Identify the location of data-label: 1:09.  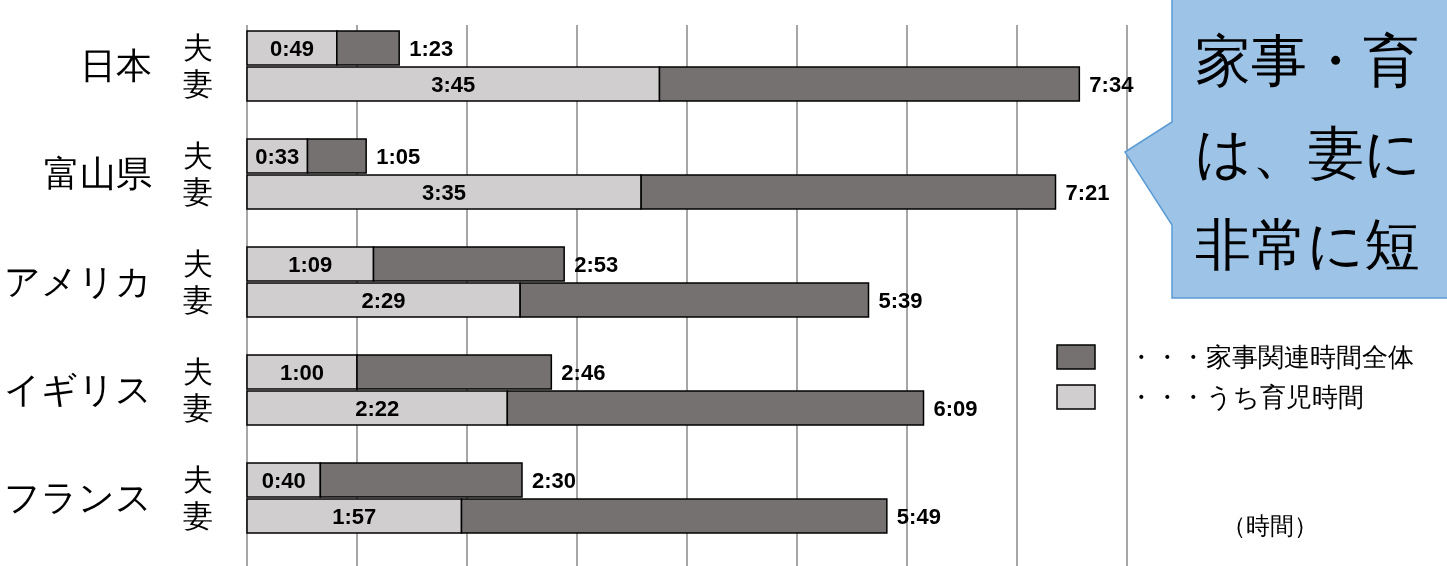
(310, 264).